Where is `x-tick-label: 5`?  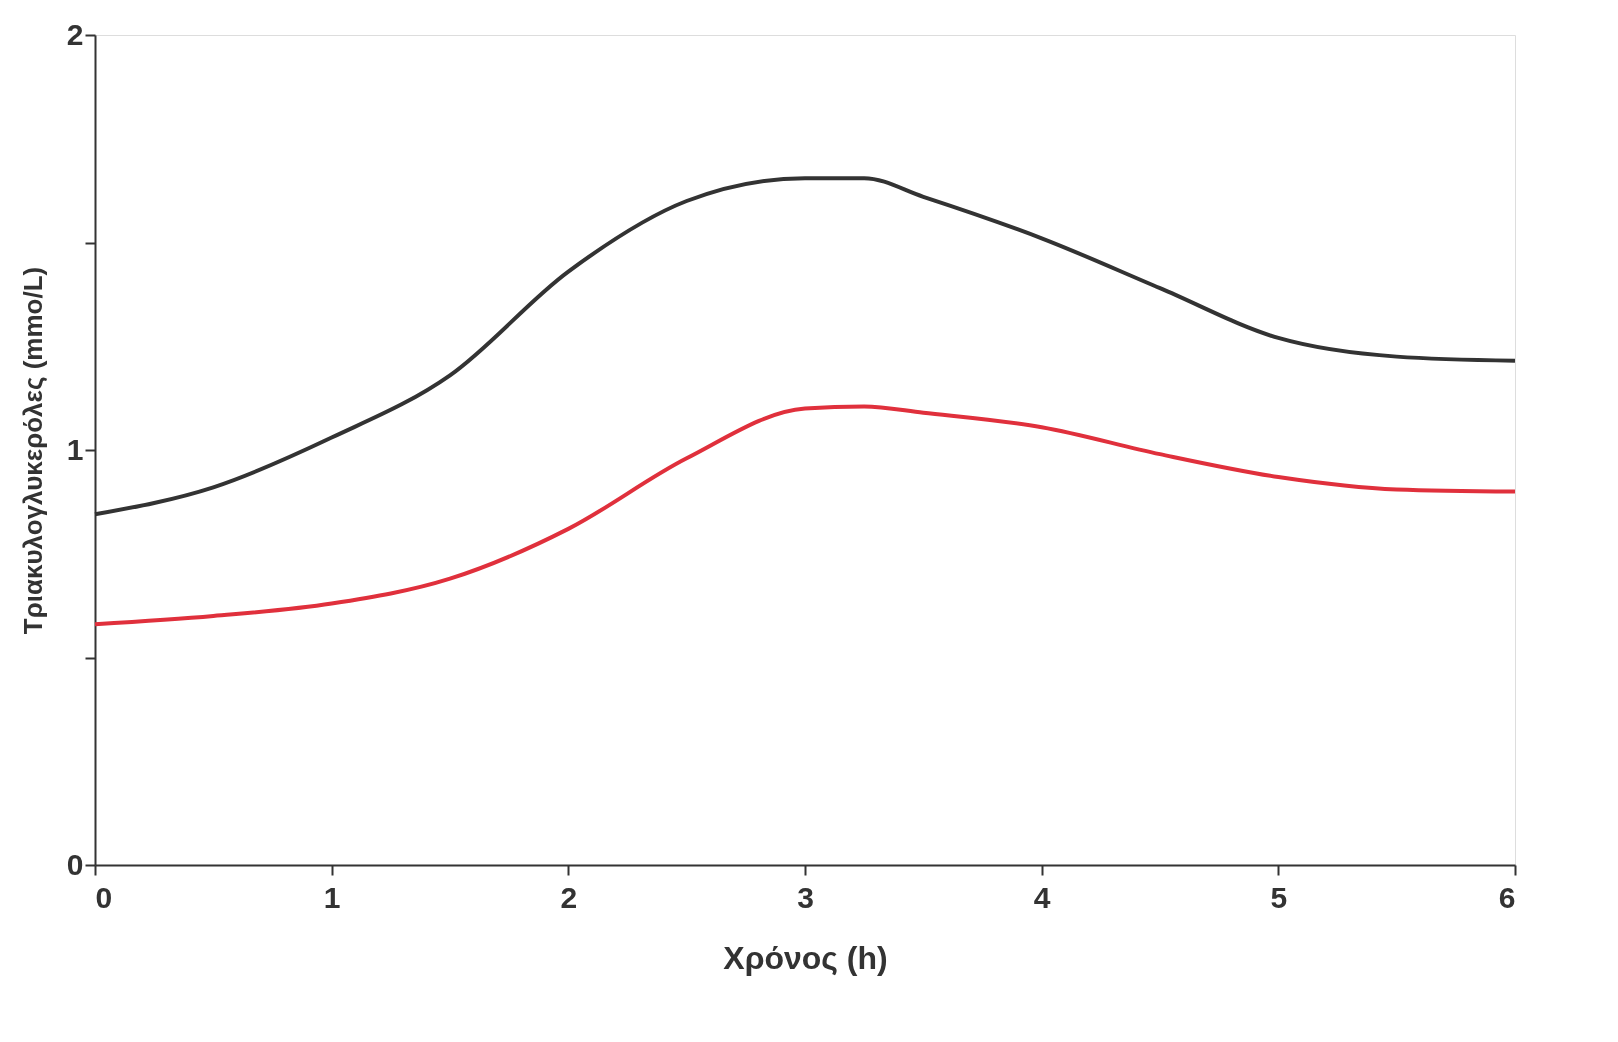 x-tick-label: 5 is located at coordinates (1279, 897).